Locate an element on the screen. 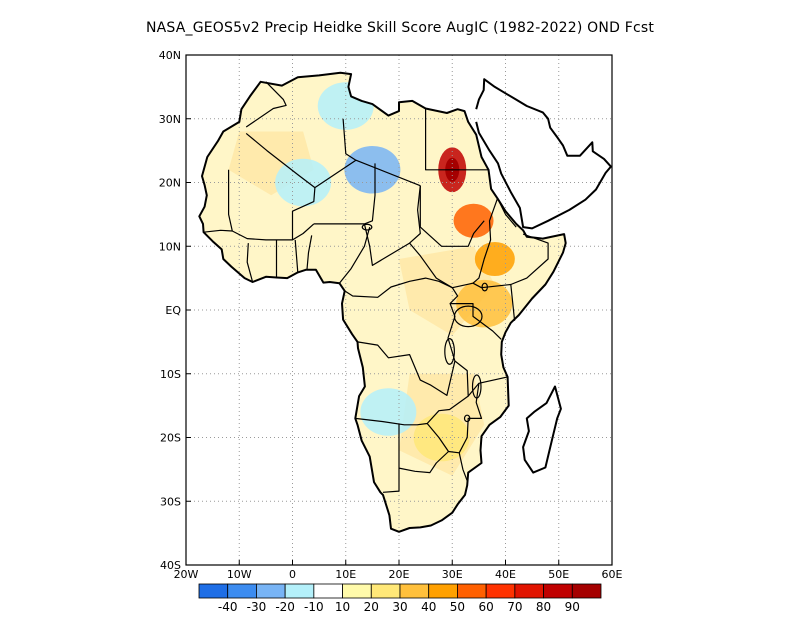 The height and width of the screenshot is (618, 800). longitude-tick-label: 20W is located at coordinates (186, 574).